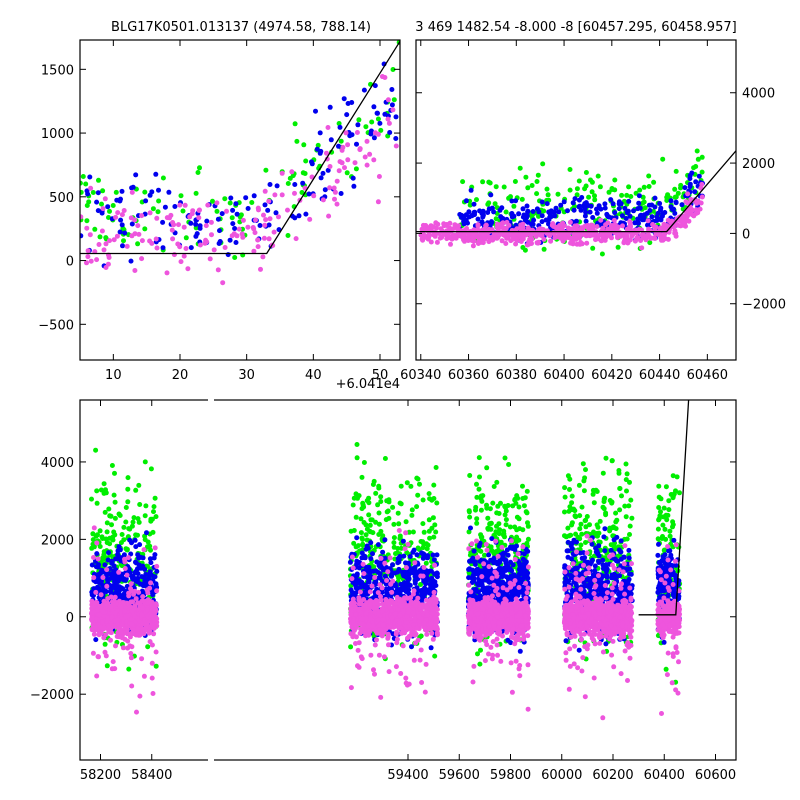  I want to click on y-tick-label: 4000, so click(758, 94).